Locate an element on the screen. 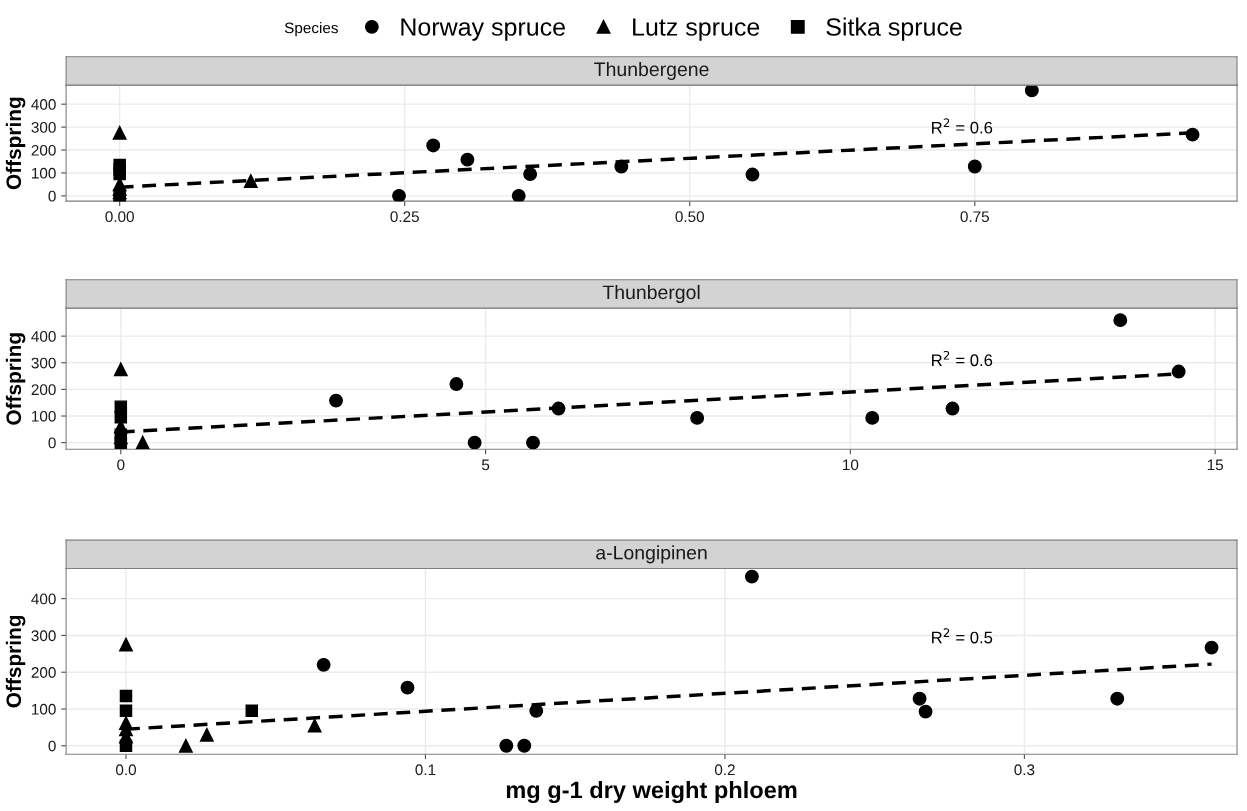  x-tick-label: 0.75 is located at coordinates (975, 217).